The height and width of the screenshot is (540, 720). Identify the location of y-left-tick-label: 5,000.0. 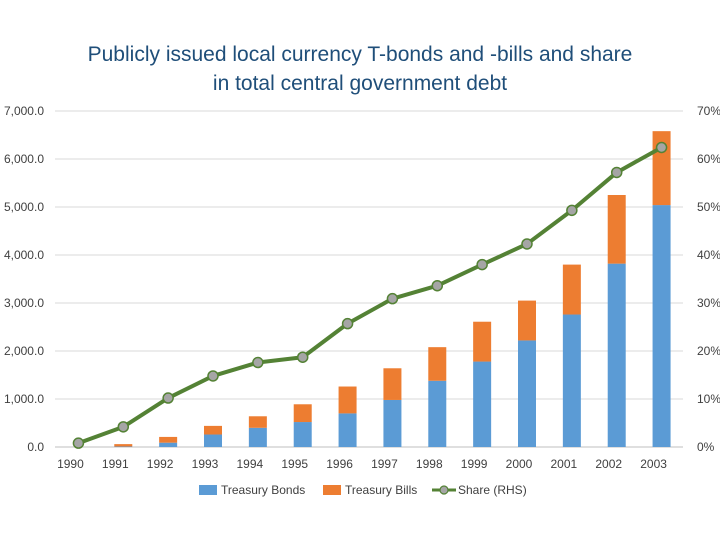
(24, 207).